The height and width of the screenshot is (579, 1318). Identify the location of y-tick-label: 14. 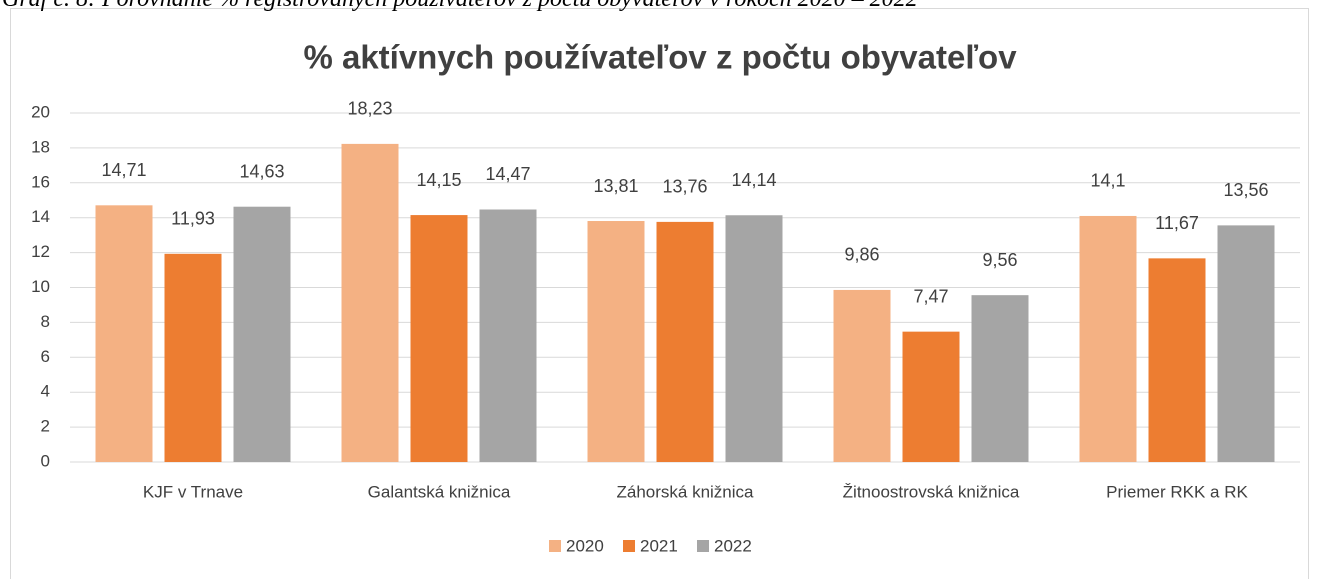
(40, 216).